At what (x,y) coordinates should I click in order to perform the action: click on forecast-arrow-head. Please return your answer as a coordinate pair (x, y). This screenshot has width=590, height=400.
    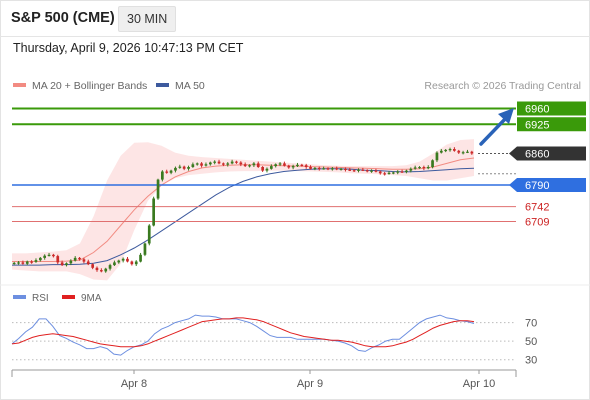
    Looking at the image, I should click on (506, 116).